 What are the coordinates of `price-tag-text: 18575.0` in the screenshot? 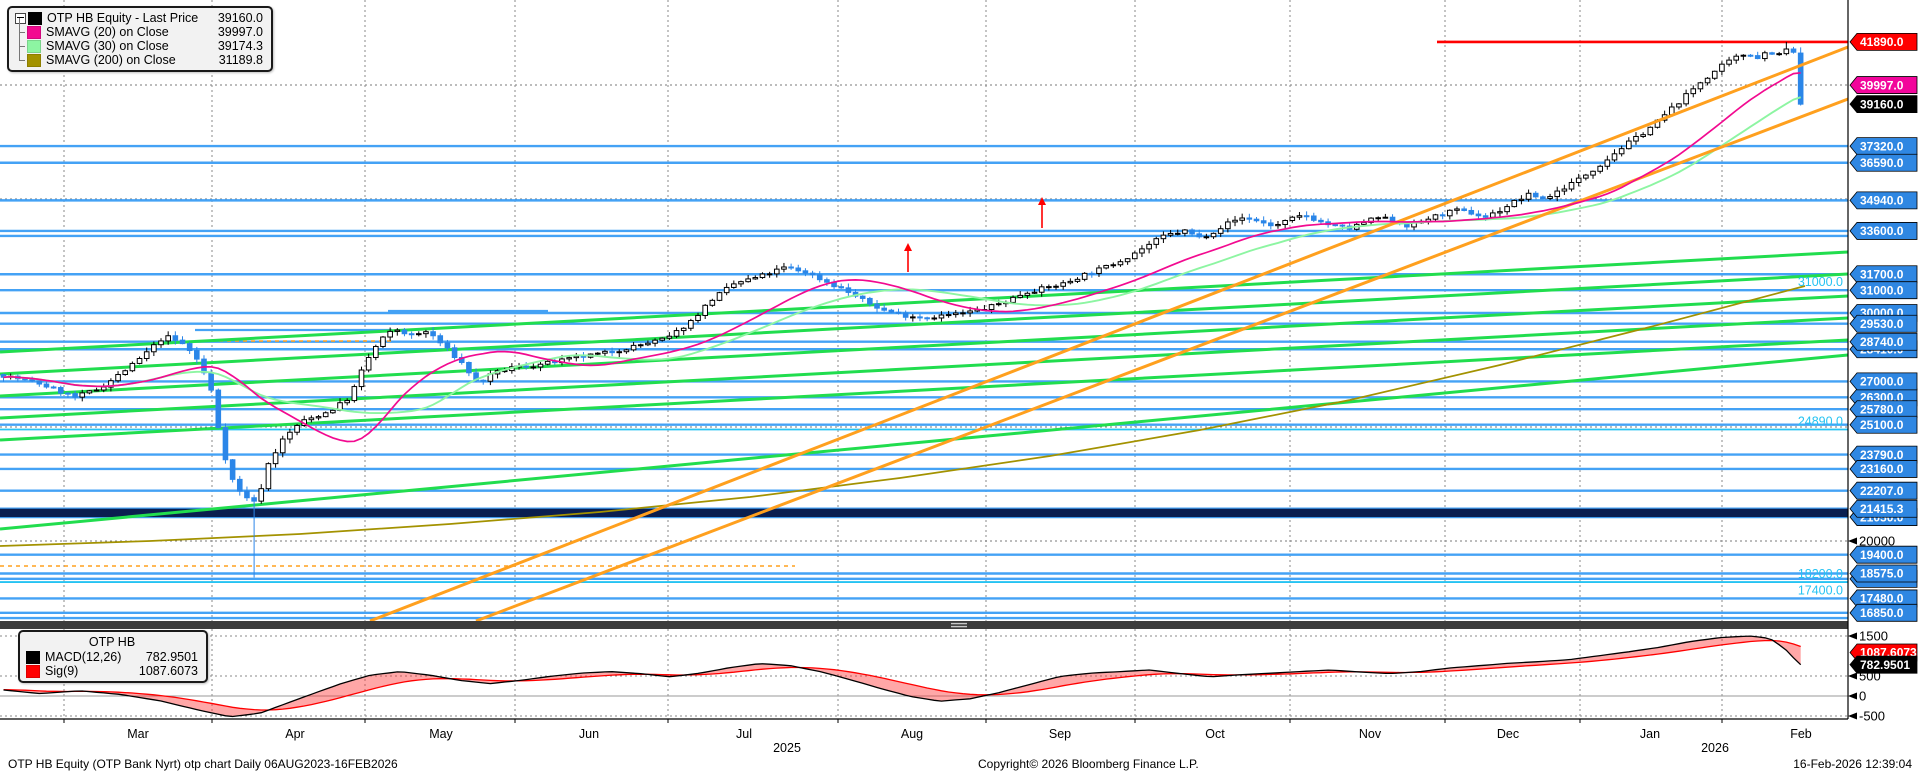 It's located at (1882, 574).